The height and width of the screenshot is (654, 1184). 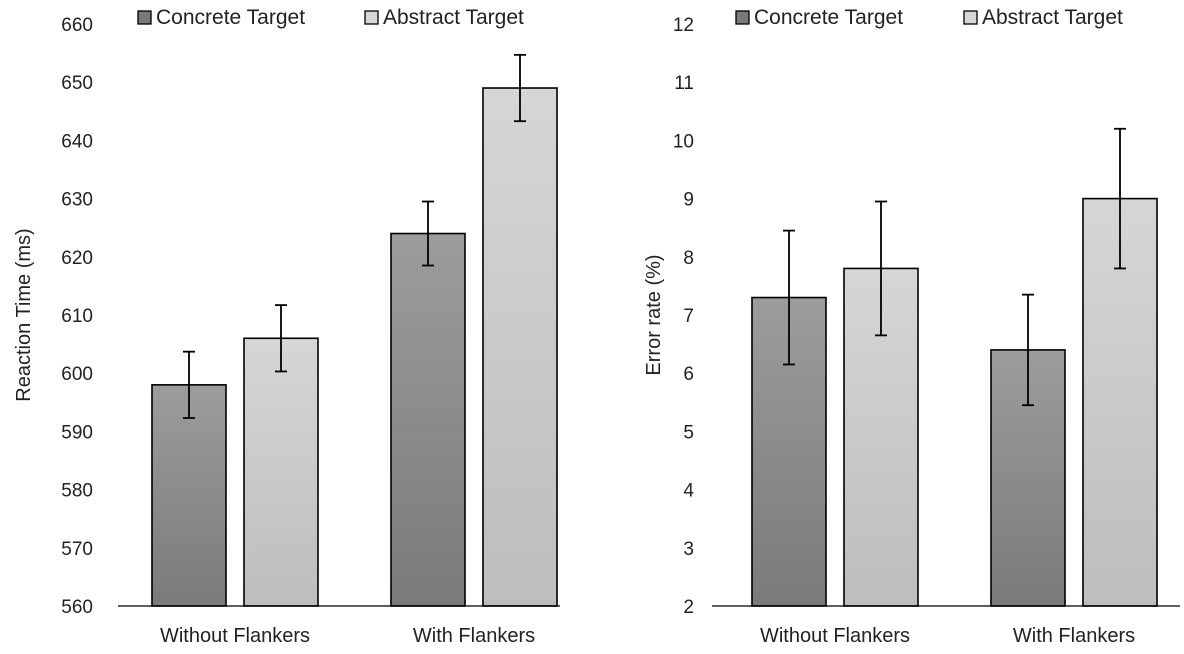 I want to click on y-tick-label: 9, so click(x=688, y=200).